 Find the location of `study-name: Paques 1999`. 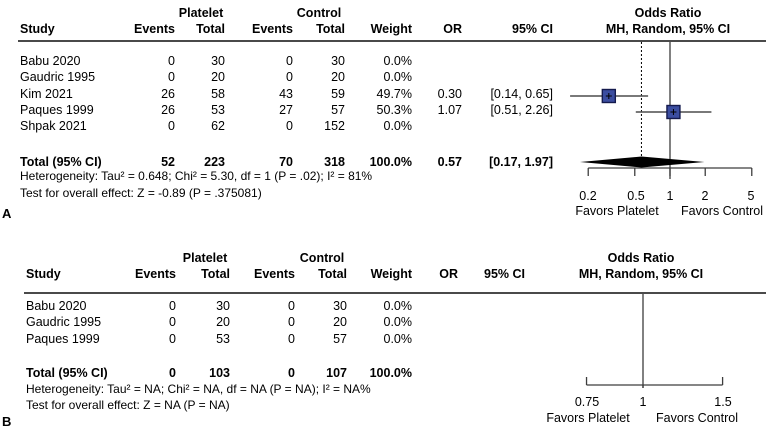

study-name: Paques 1999 is located at coordinates (57, 110).